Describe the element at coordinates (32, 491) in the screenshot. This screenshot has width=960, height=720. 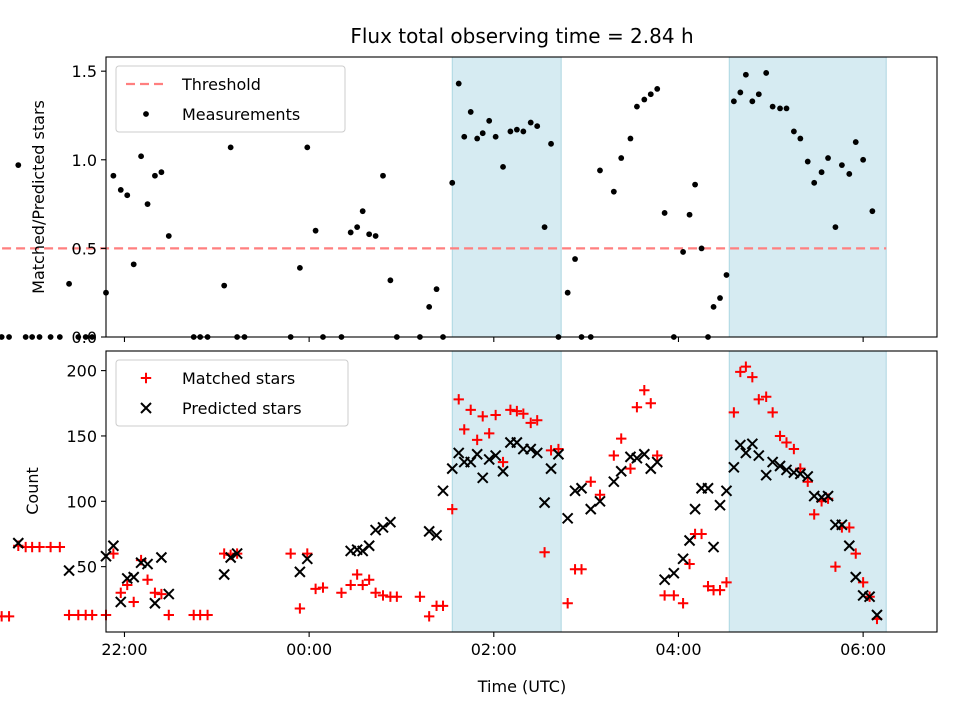
I see `count-panel-ylabel: Count` at that location.